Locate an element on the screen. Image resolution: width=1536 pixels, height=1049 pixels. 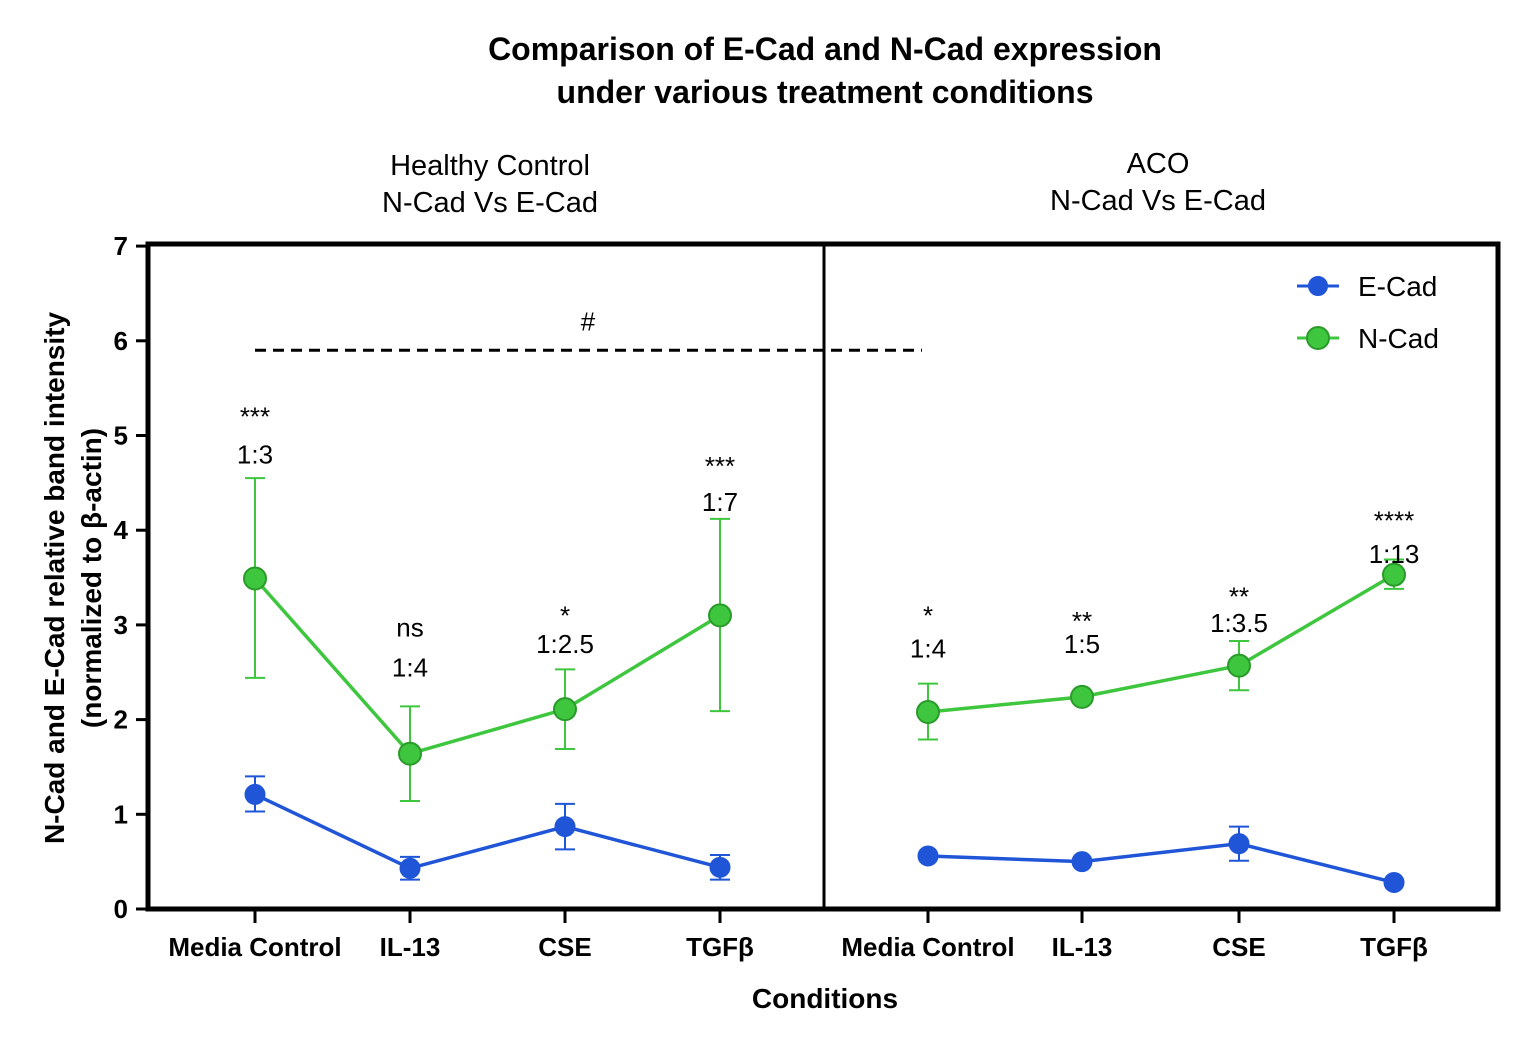
legend-marker-ecad is located at coordinates (1318, 286).